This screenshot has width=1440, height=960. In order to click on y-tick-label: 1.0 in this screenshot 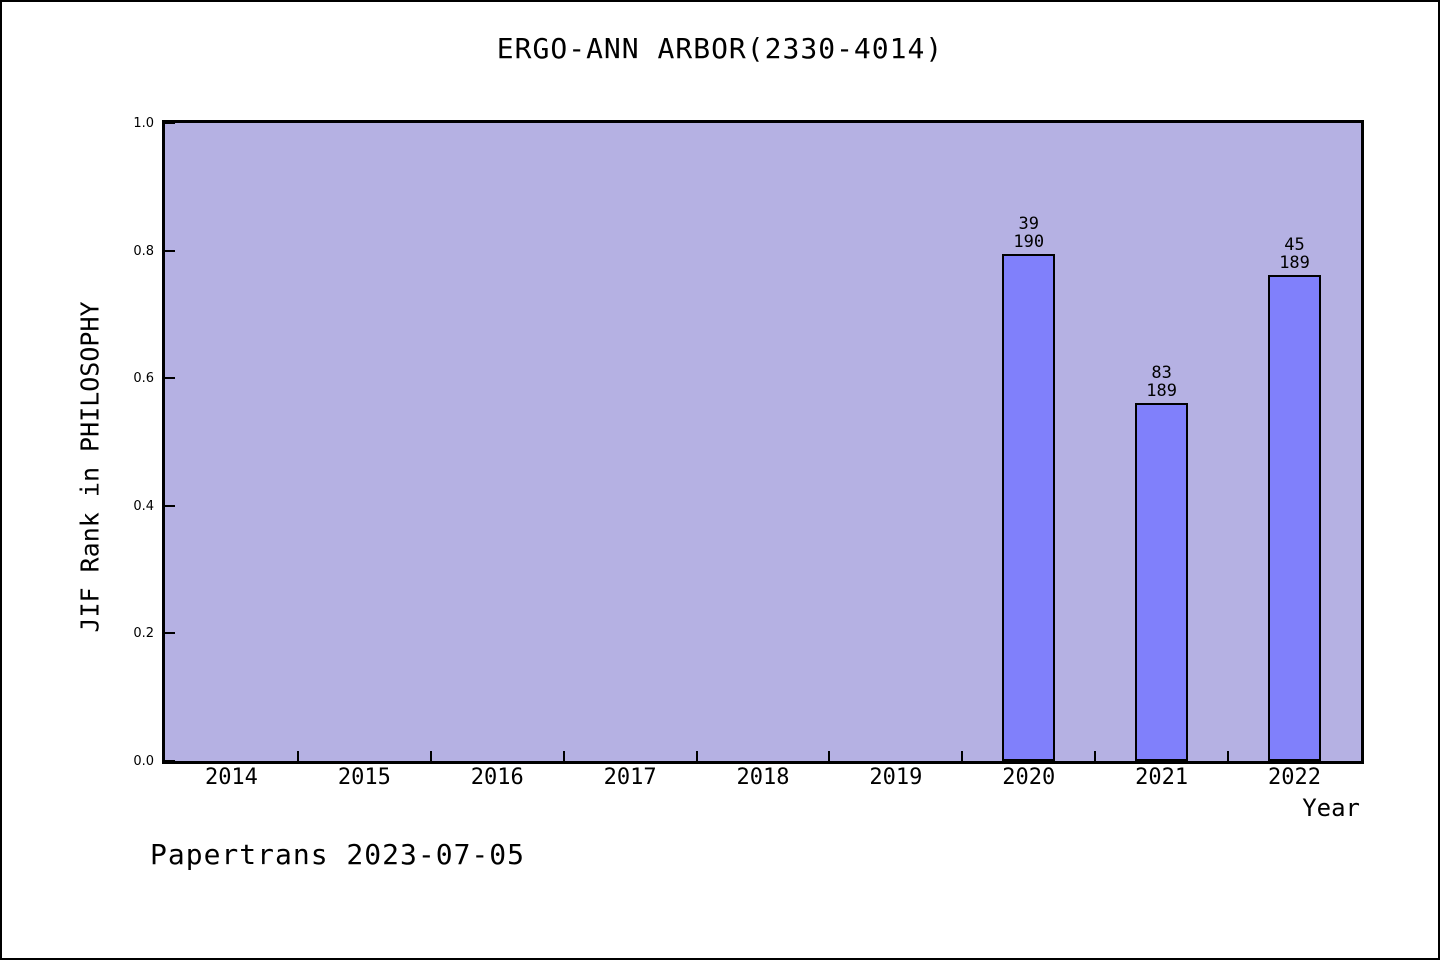, I will do `click(143, 123)`.